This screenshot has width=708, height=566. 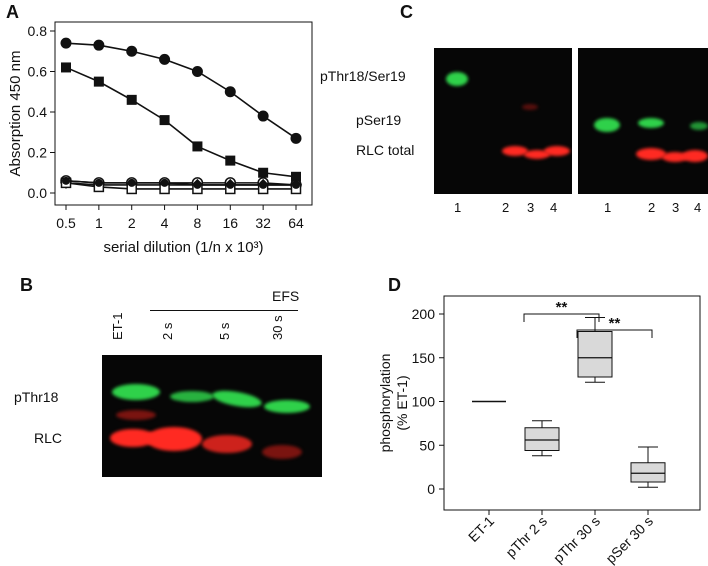 I want to click on panel-label-a: A, so click(x=12, y=12).